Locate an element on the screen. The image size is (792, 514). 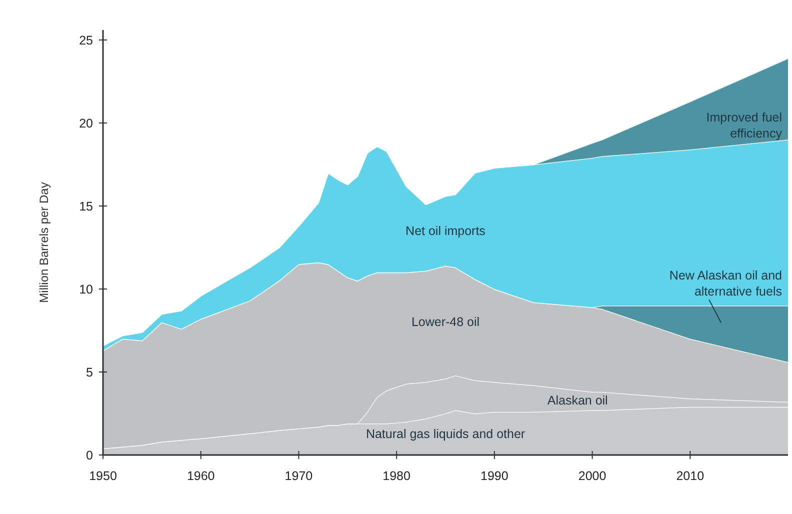
x-tick-label: 1970 is located at coordinates (298, 476).